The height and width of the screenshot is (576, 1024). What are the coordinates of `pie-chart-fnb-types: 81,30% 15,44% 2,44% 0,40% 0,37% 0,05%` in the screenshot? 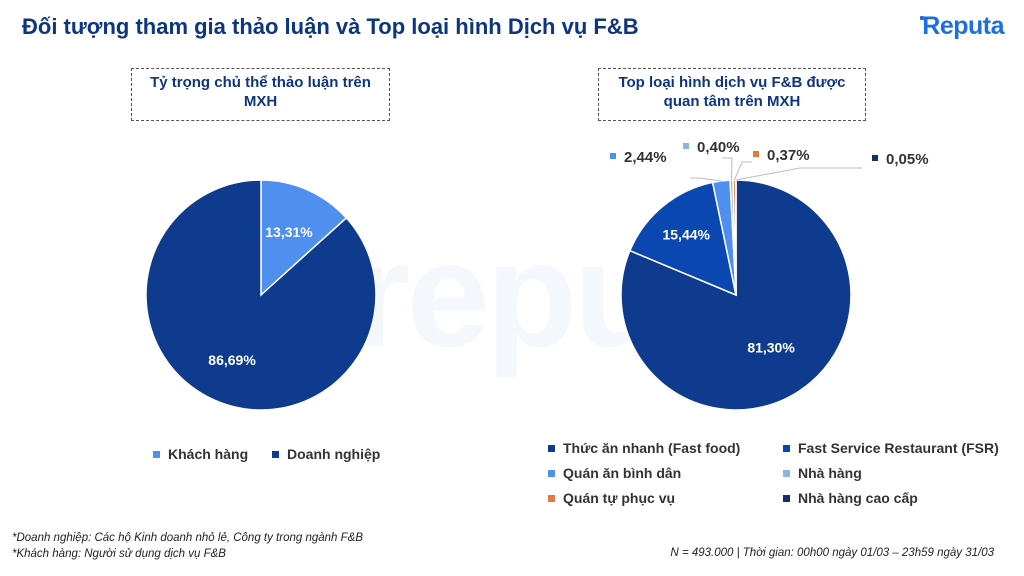 It's located at (769, 275).